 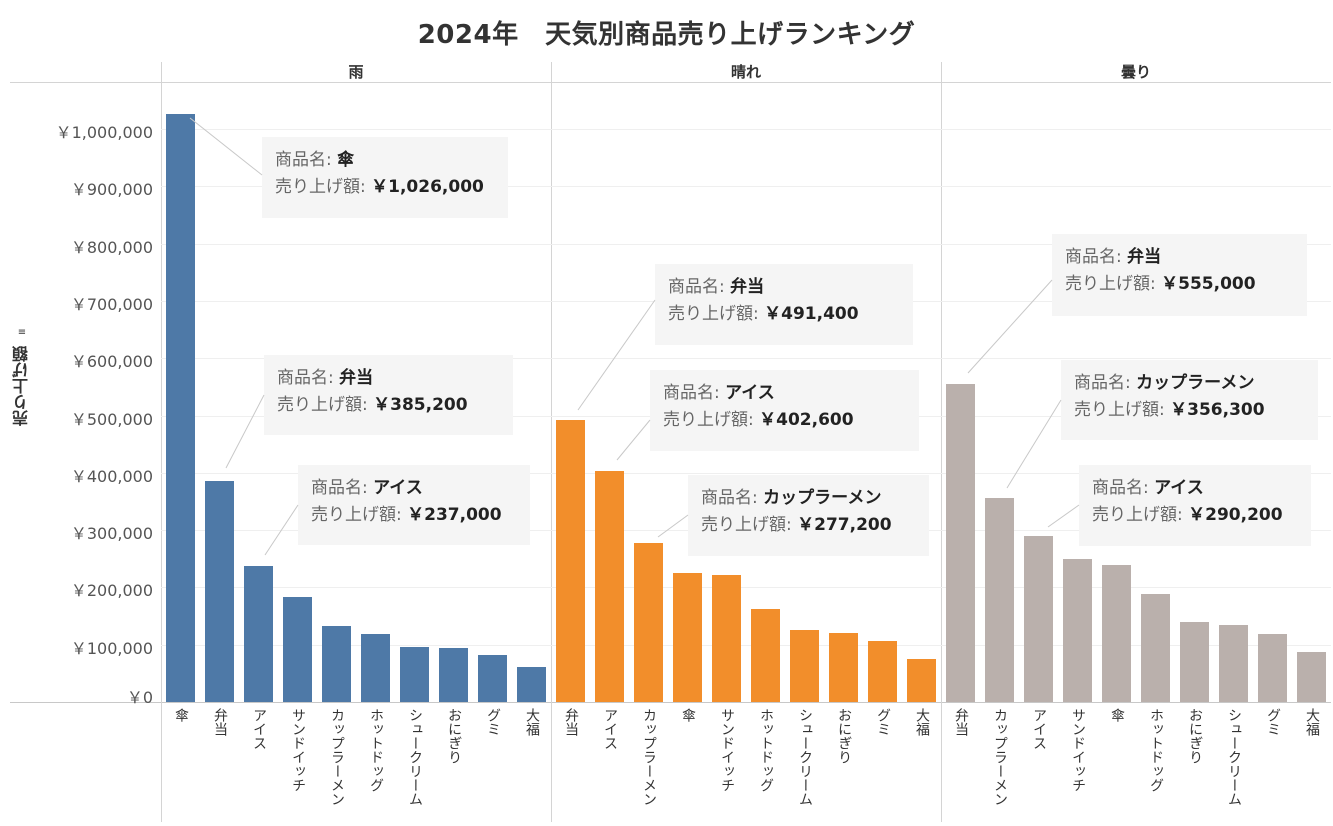 I want to click on y-tick-label: ￥800,000, so click(x=111, y=247).